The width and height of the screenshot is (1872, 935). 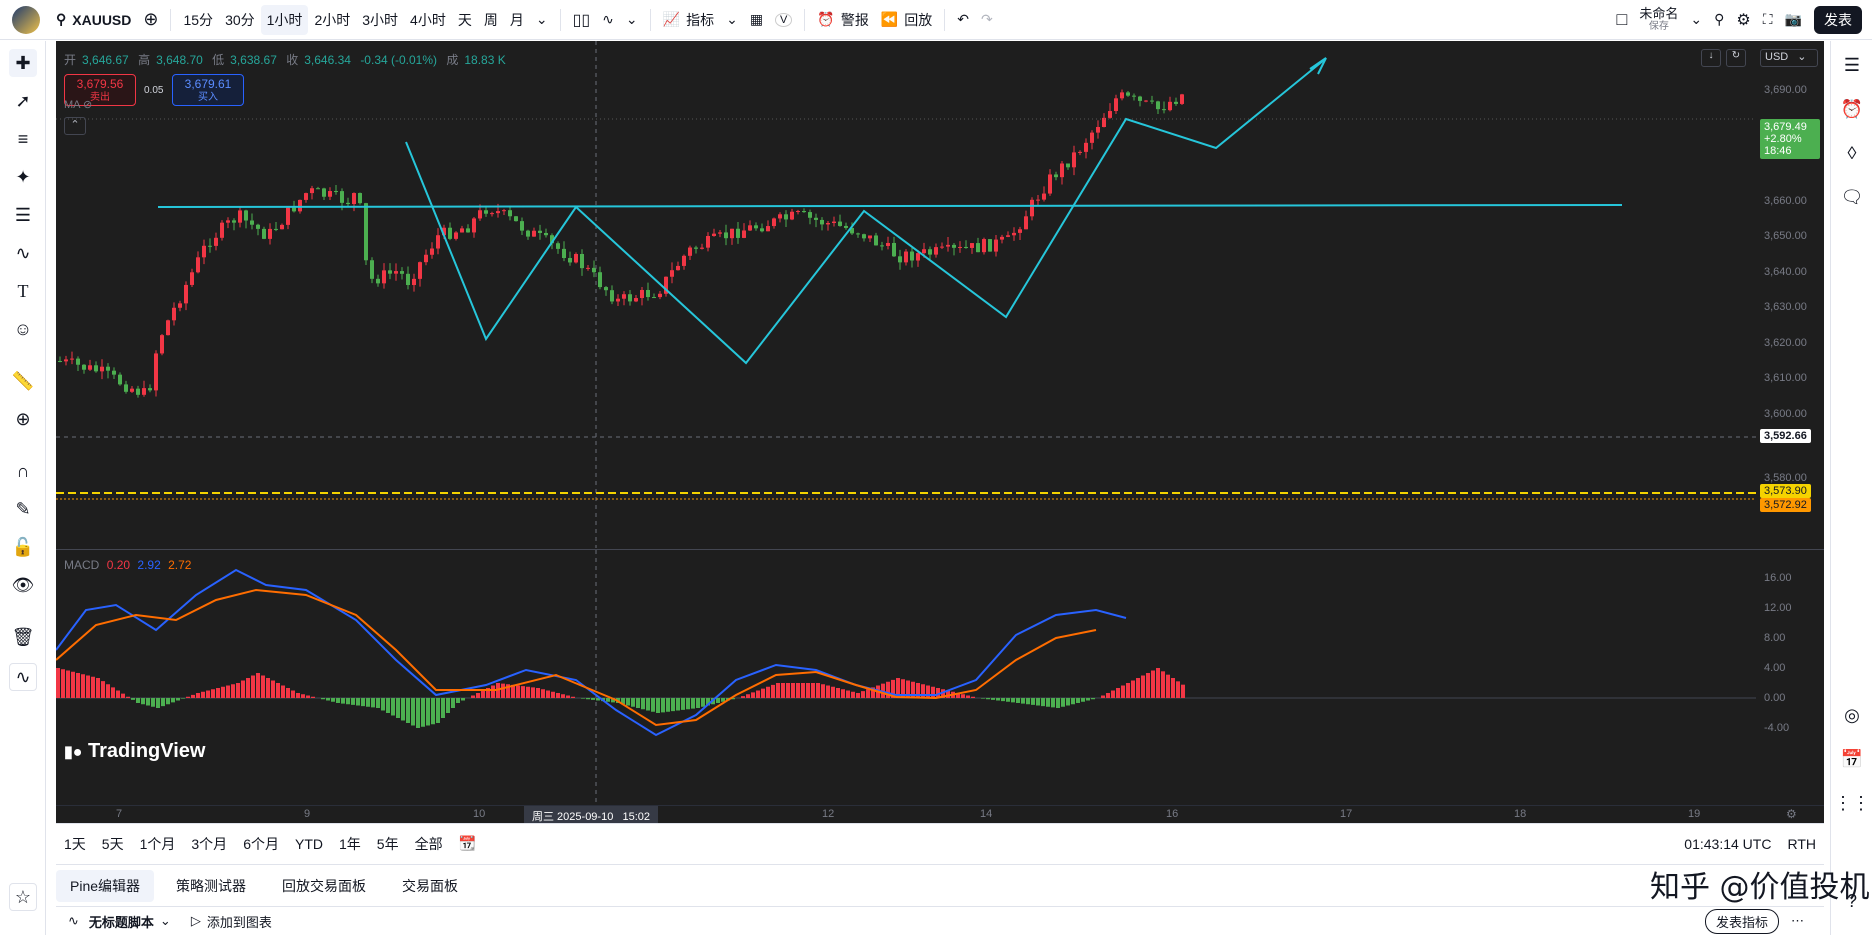 I want to click on tf-4h: 4小时, so click(x=428, y=19).